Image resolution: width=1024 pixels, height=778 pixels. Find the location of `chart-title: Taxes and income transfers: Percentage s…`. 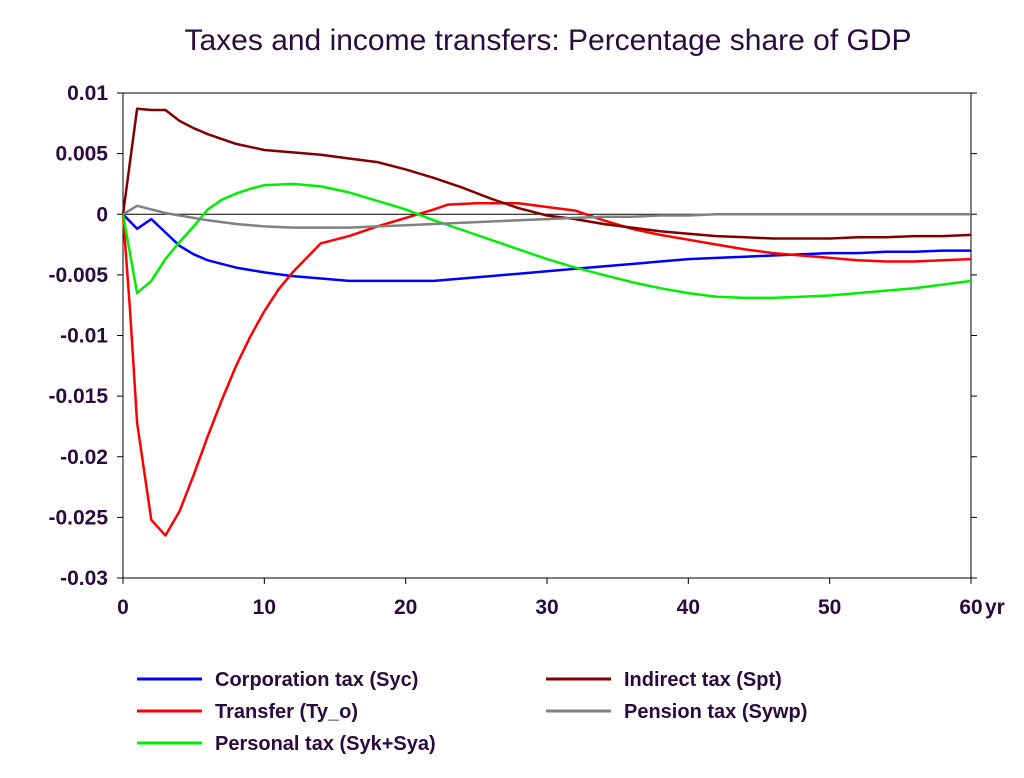

chart-title: Taxes and income transfers: Percentage s… is located at coordinates (547, 40).